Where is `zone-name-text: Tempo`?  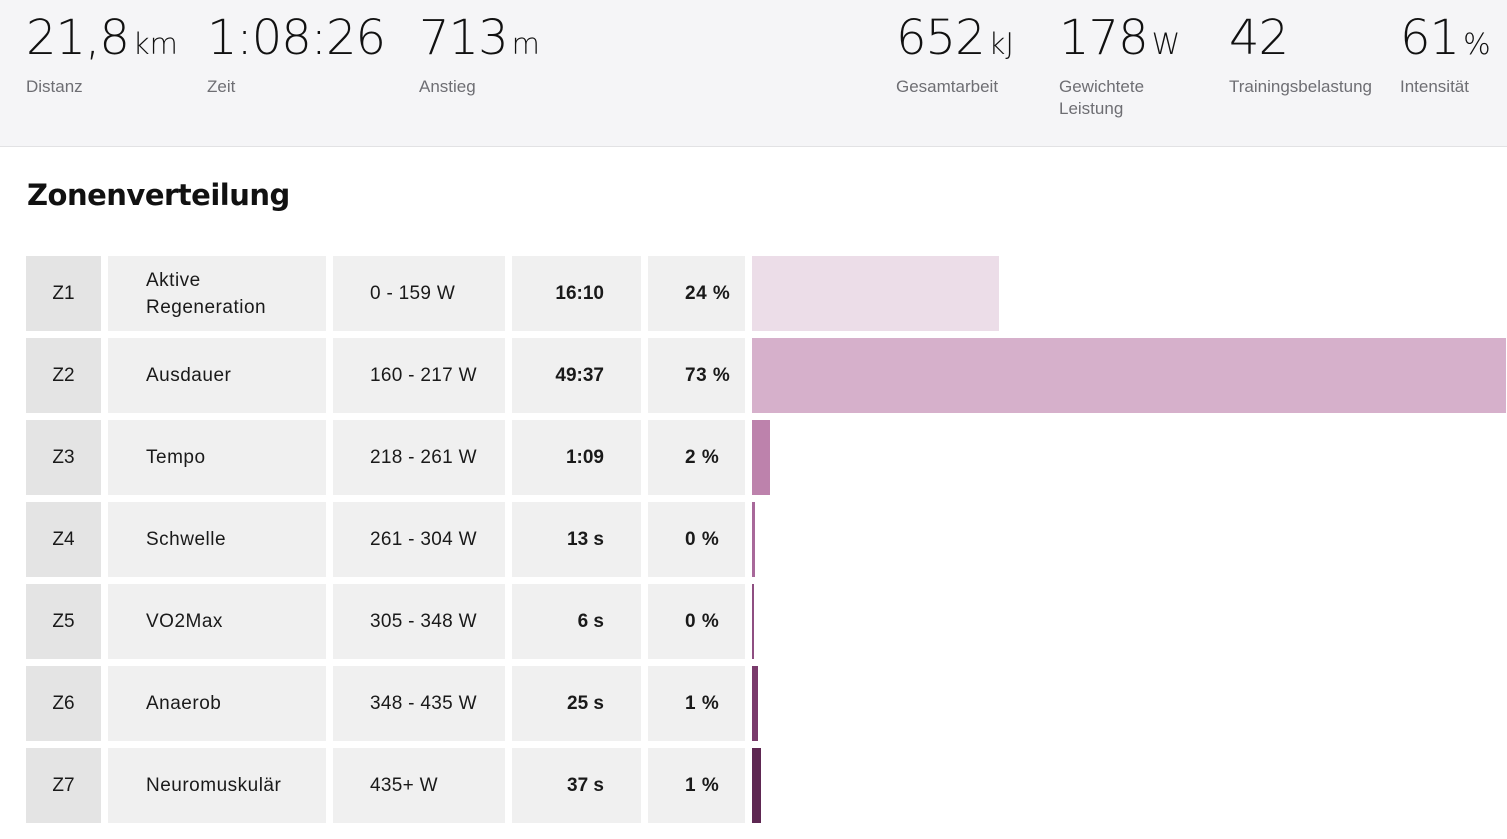
zone-name-text: Tempo is located at coordinates (176, 457).